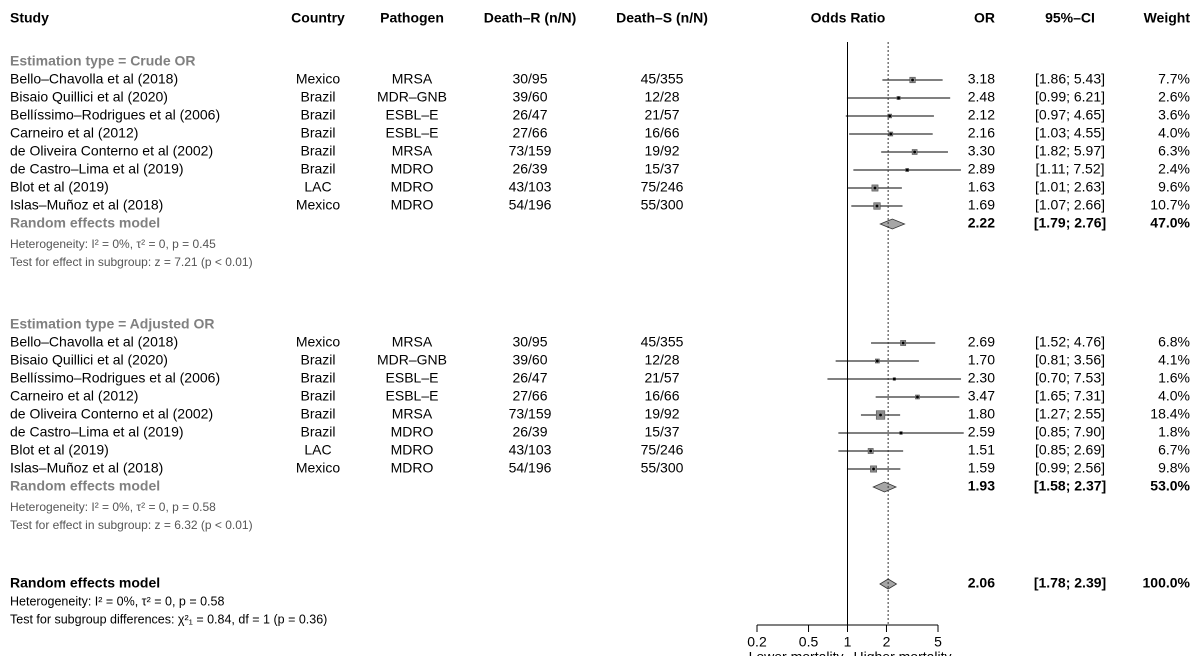 The width and height of the screenshot is (1195, 656). Describe the element at coordinates (984, 18) in the screenshot. I see `header: OR` at that location.